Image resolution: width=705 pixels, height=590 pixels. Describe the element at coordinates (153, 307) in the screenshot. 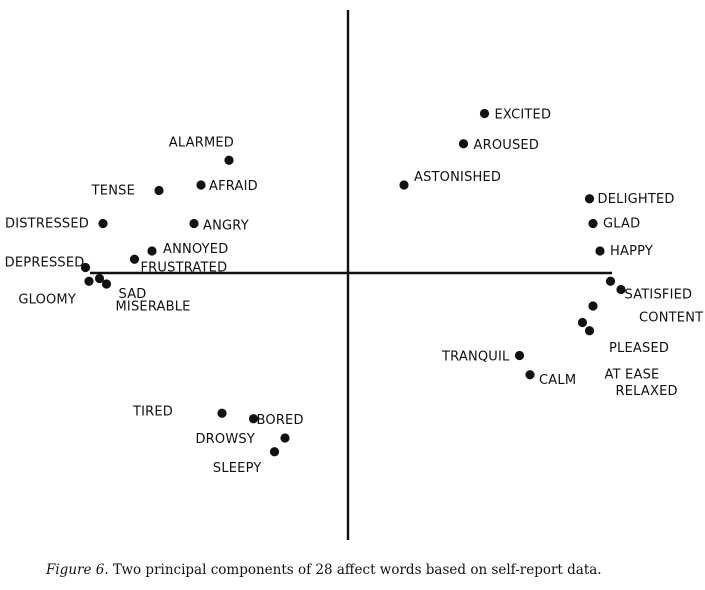

I see `label-miserable: MISERABLE` at that location.